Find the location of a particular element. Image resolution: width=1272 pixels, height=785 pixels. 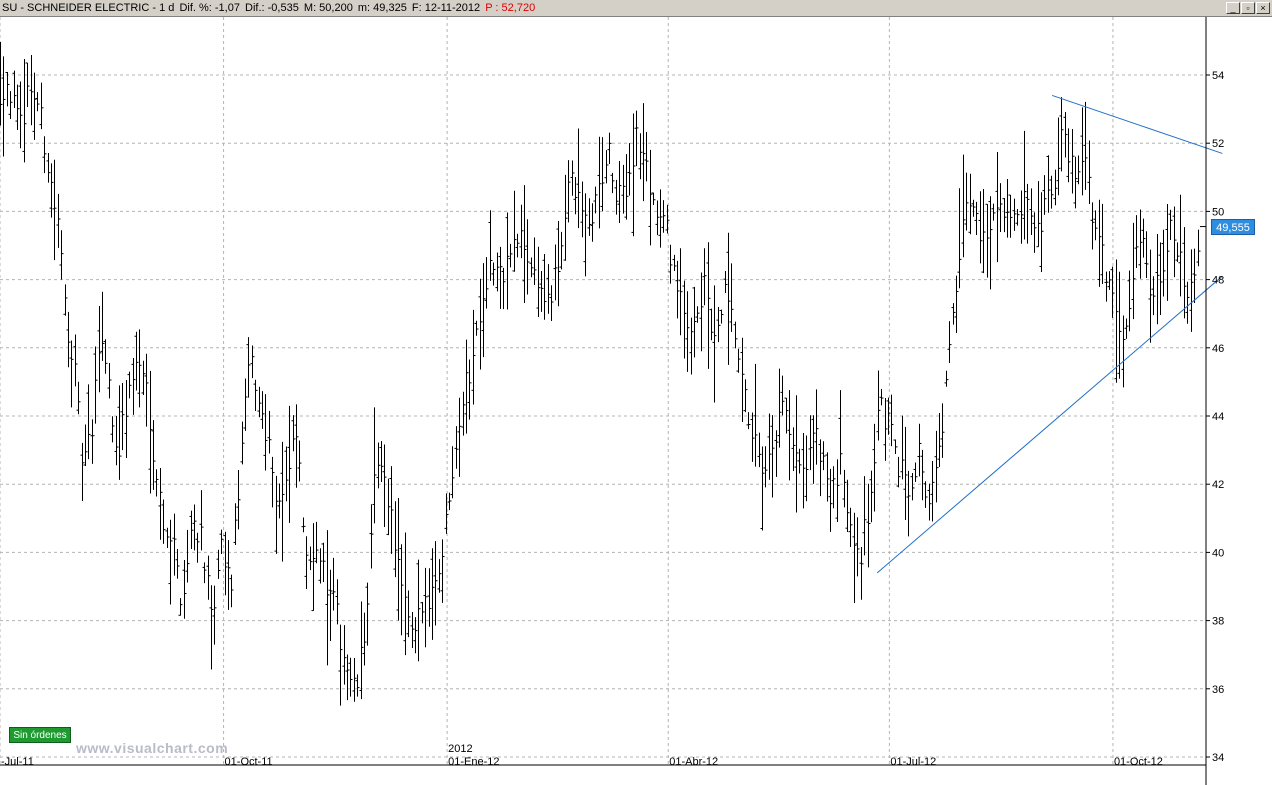

window-controls: _ ▫ × is located at coordinates (1248, 8).